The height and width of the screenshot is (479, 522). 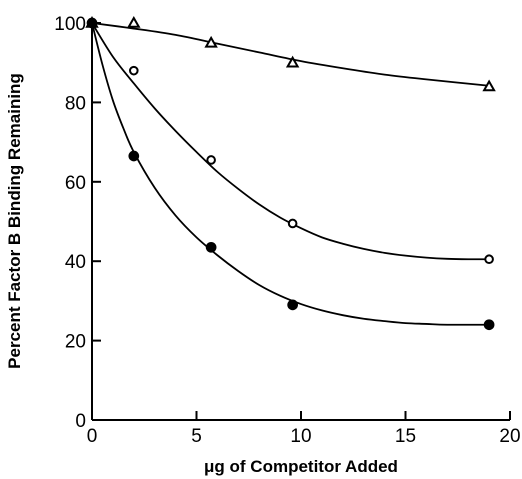 I want to click on y-tick-label: 40, so click(x=75, y=262).